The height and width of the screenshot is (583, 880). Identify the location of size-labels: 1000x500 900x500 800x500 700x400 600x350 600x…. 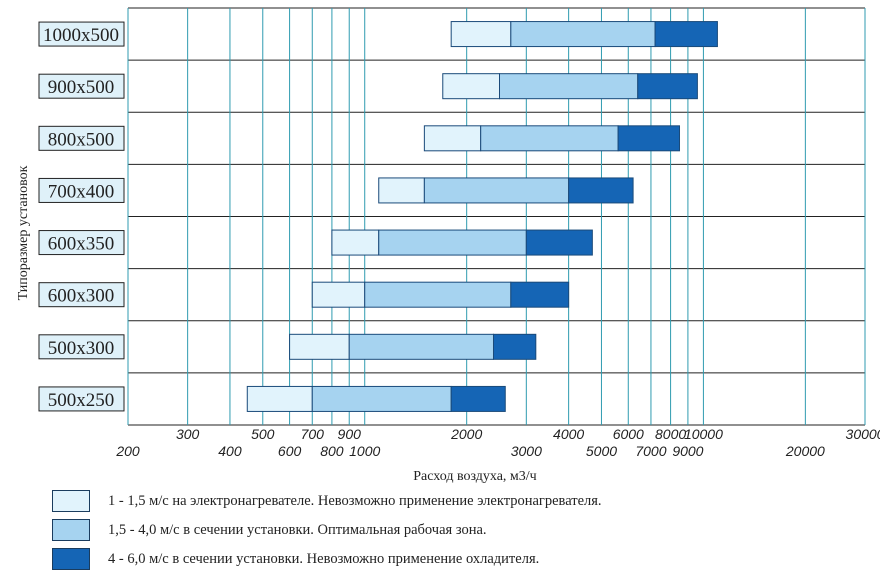
(81, 216).